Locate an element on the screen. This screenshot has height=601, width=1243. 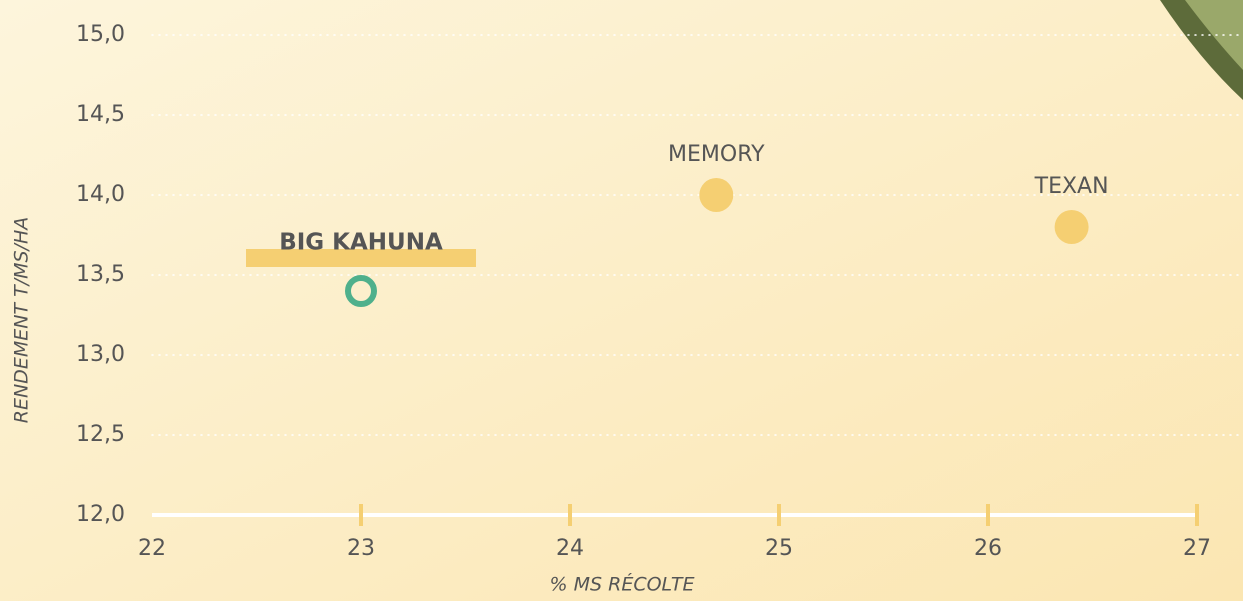
leaf-highlight is located at coordinates (1214, 35).